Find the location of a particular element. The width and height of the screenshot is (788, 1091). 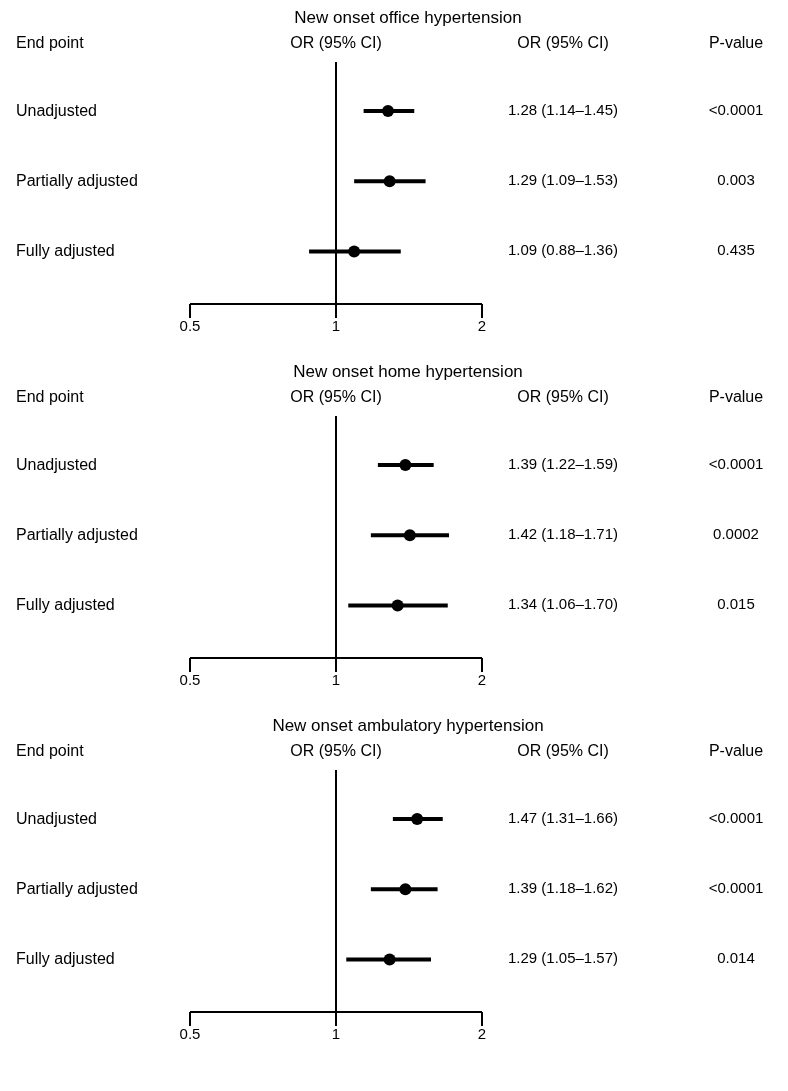

chart-title: New onset office hypertension is located at coordinates (408, 18).